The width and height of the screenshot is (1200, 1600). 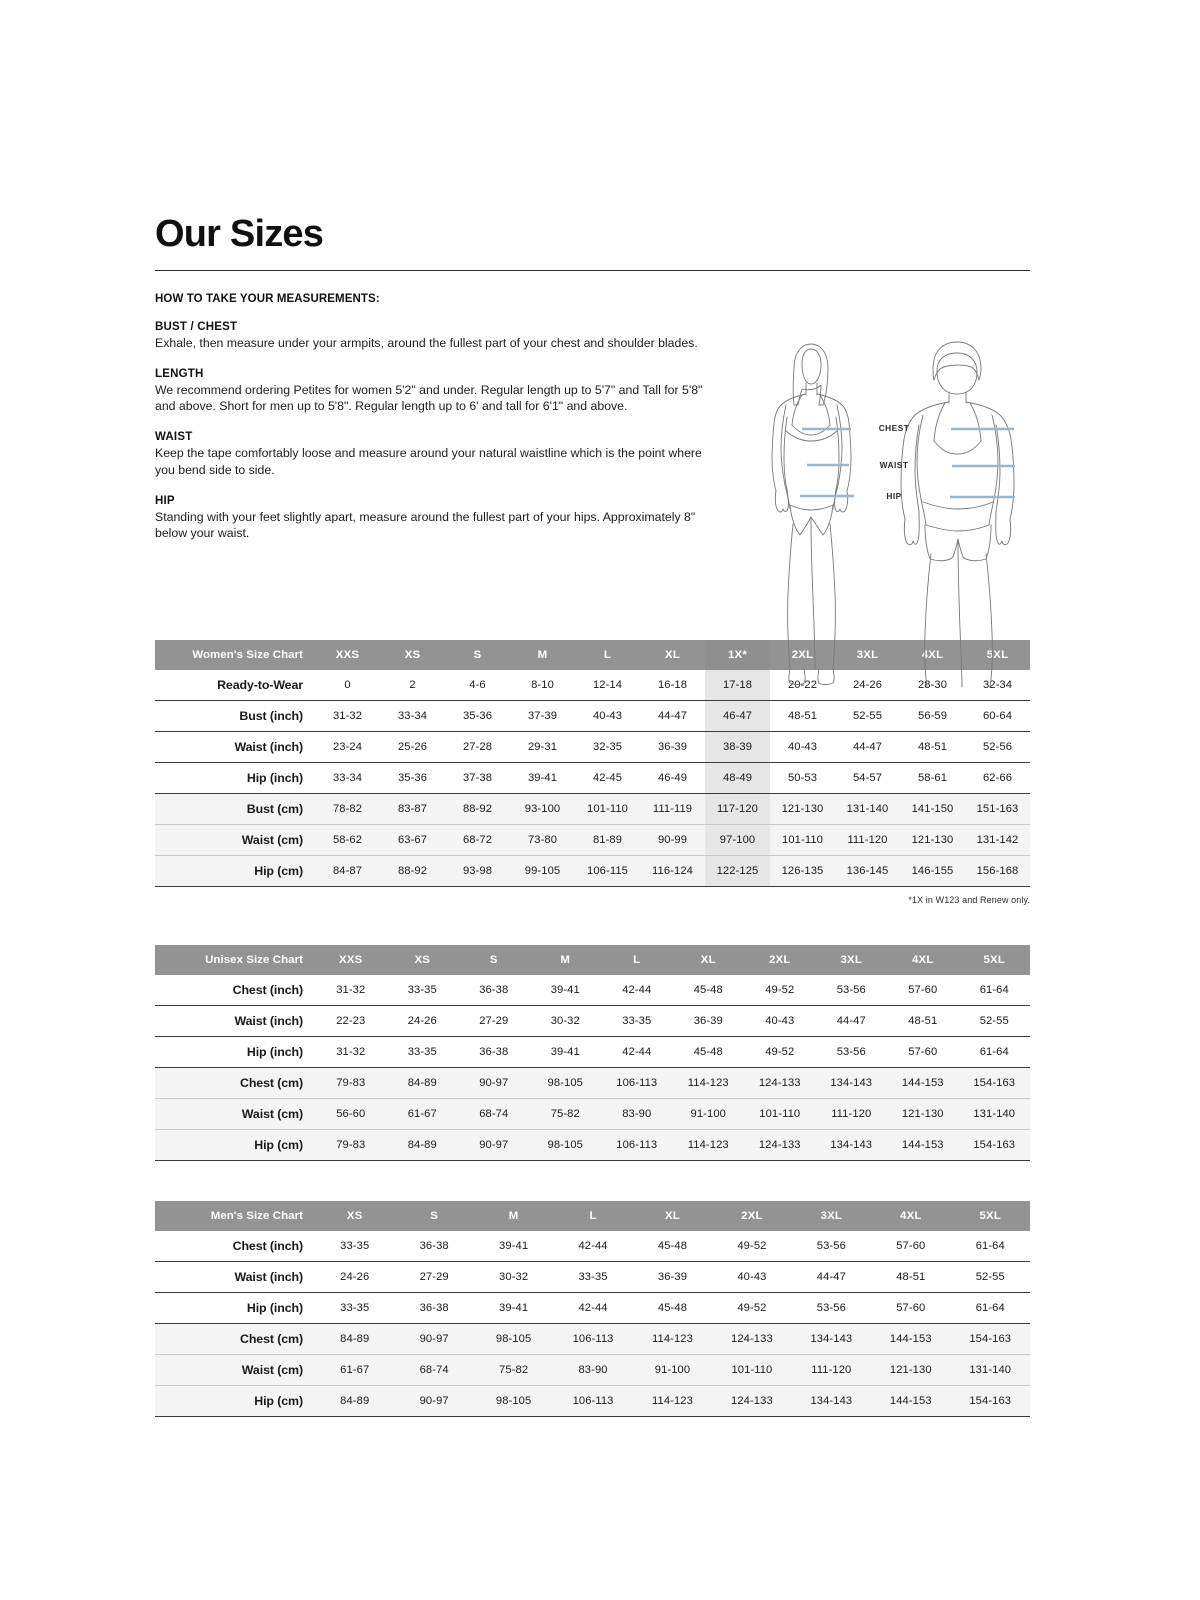 What do you see at coordinates (513, 1308) in the screenshot?
I see `measurement-cell: 39-41` at bounding box center [513, 1308].